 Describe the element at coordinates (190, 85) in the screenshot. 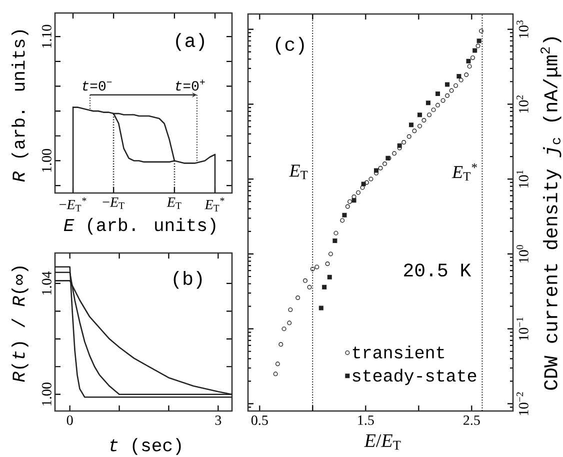

I see `annotation: t=0$^{+}$` at that location.